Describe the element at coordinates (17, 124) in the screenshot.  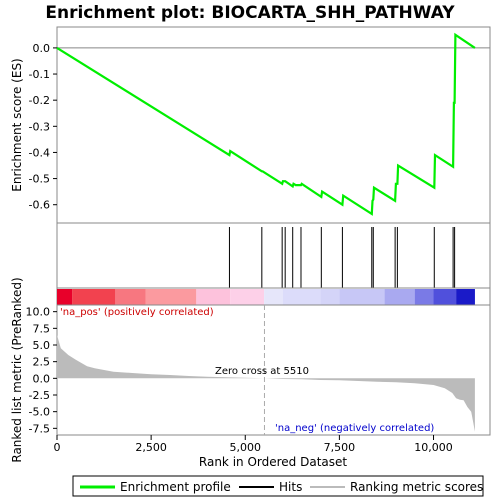
I see `es-y-label: Enrichment score (ES)` at that location.